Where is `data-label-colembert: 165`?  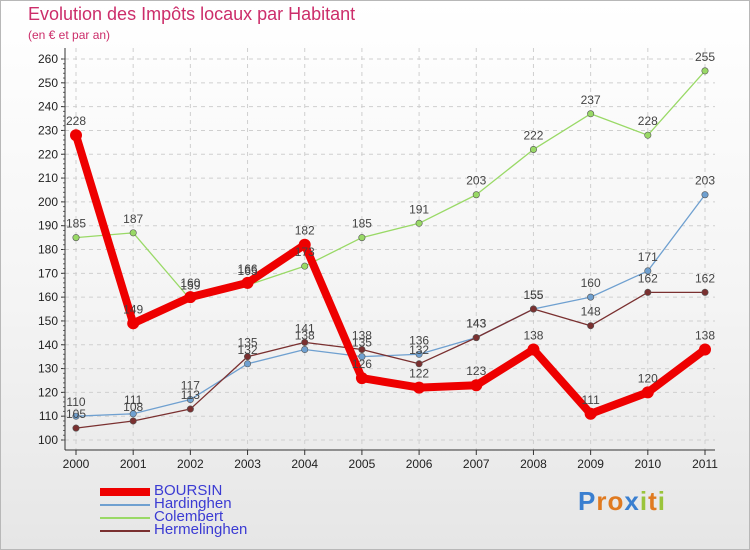
data-label-colembert: 165 is located at coordinates (248, 271).